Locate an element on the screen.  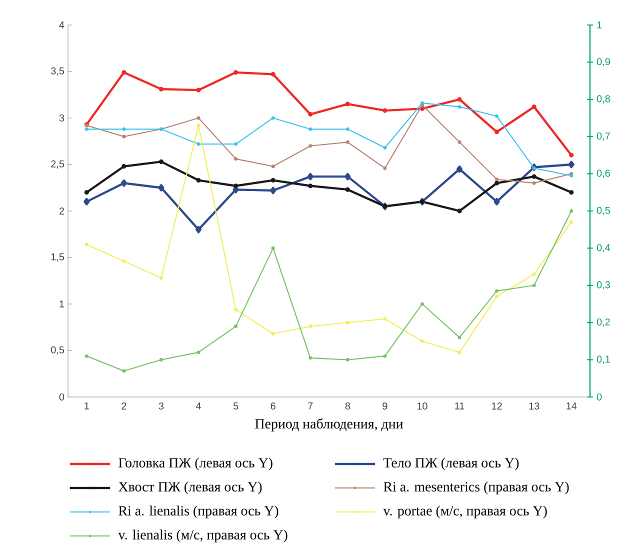
y-tick-label: 1,5 is located at coordinates (57, 257).